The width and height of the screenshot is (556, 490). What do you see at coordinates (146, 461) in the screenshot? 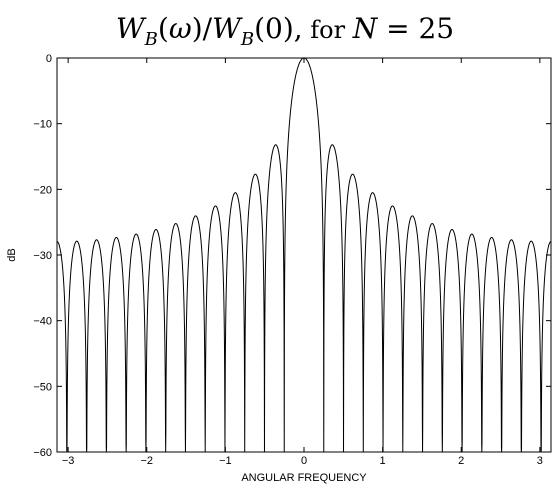
I see `x-tick-label: −2` at bounding box center [146, 461].